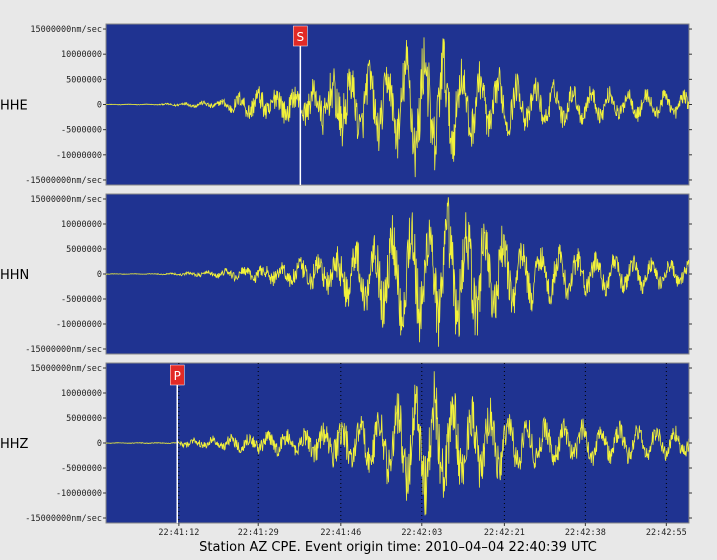 Image resolution: width=717 pixels, height=560 pixels. I want to click on phase-label-p: P, so click(177, 376).